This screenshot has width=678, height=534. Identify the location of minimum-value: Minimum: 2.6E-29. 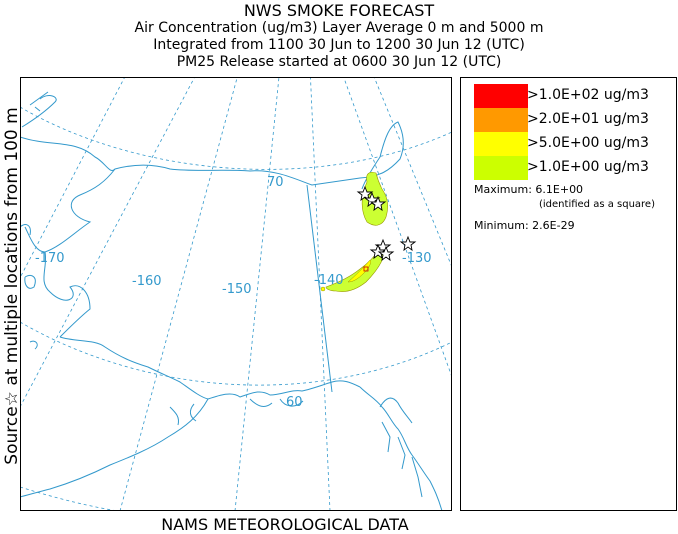
(524, 225).